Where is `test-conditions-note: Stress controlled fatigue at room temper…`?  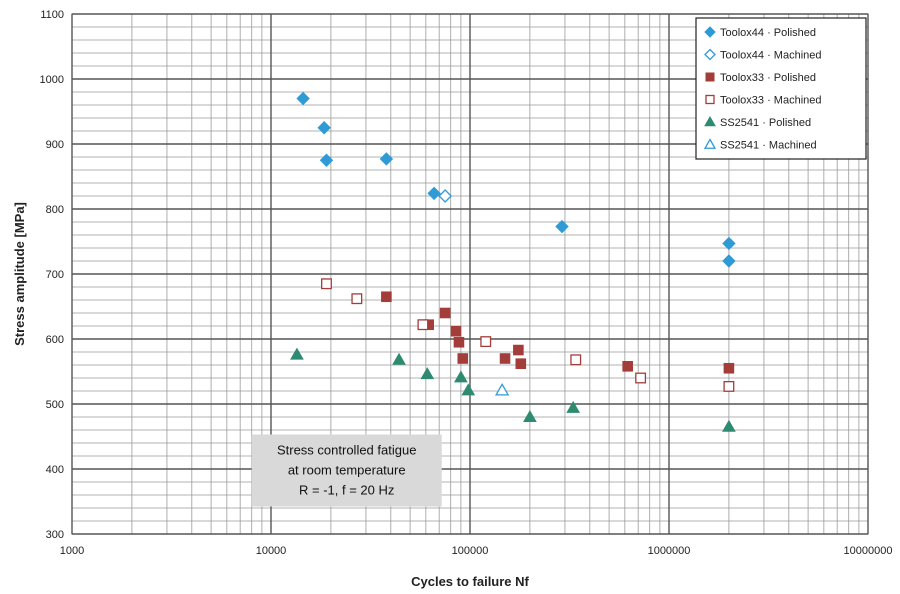 test-conditions-note: Stress controlled fatigue at room temper… is located at coordinates (346, 470).